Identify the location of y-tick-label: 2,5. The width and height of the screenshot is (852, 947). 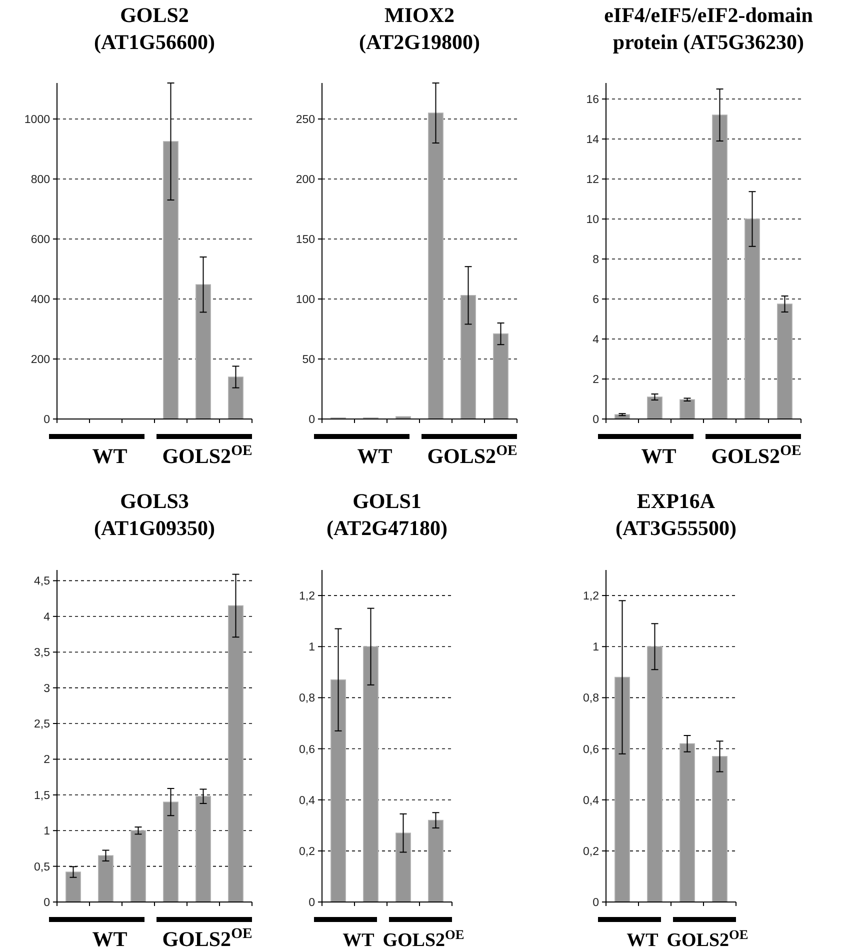
(42, 724).